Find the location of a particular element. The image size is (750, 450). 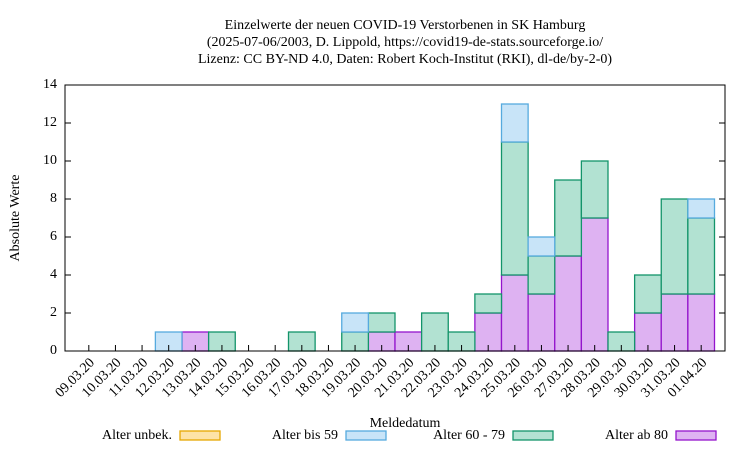

y-axis-label: Absolute Werte is located at coordinates (15, 218).